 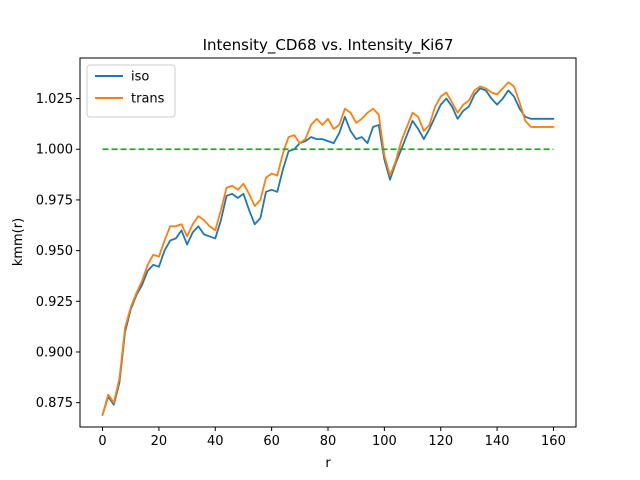 What do you see at coordinates (18, 242) in the screenshot?
I see `y-axis-label: kmm(r)` at bounding box center [18, 242].